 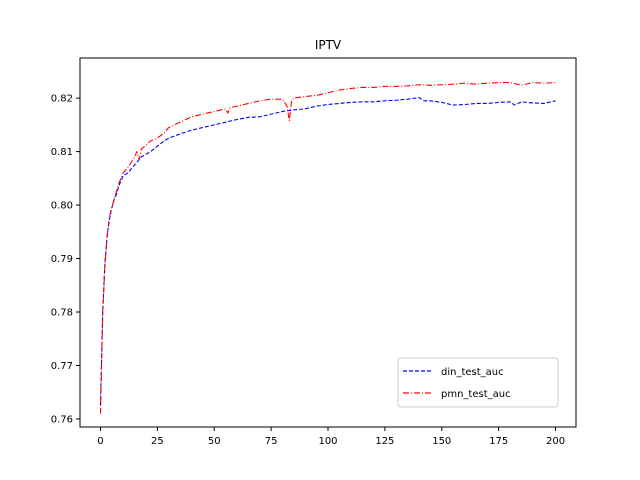 I want to click on chart-title: IPTV, so click(x=328, y=45).